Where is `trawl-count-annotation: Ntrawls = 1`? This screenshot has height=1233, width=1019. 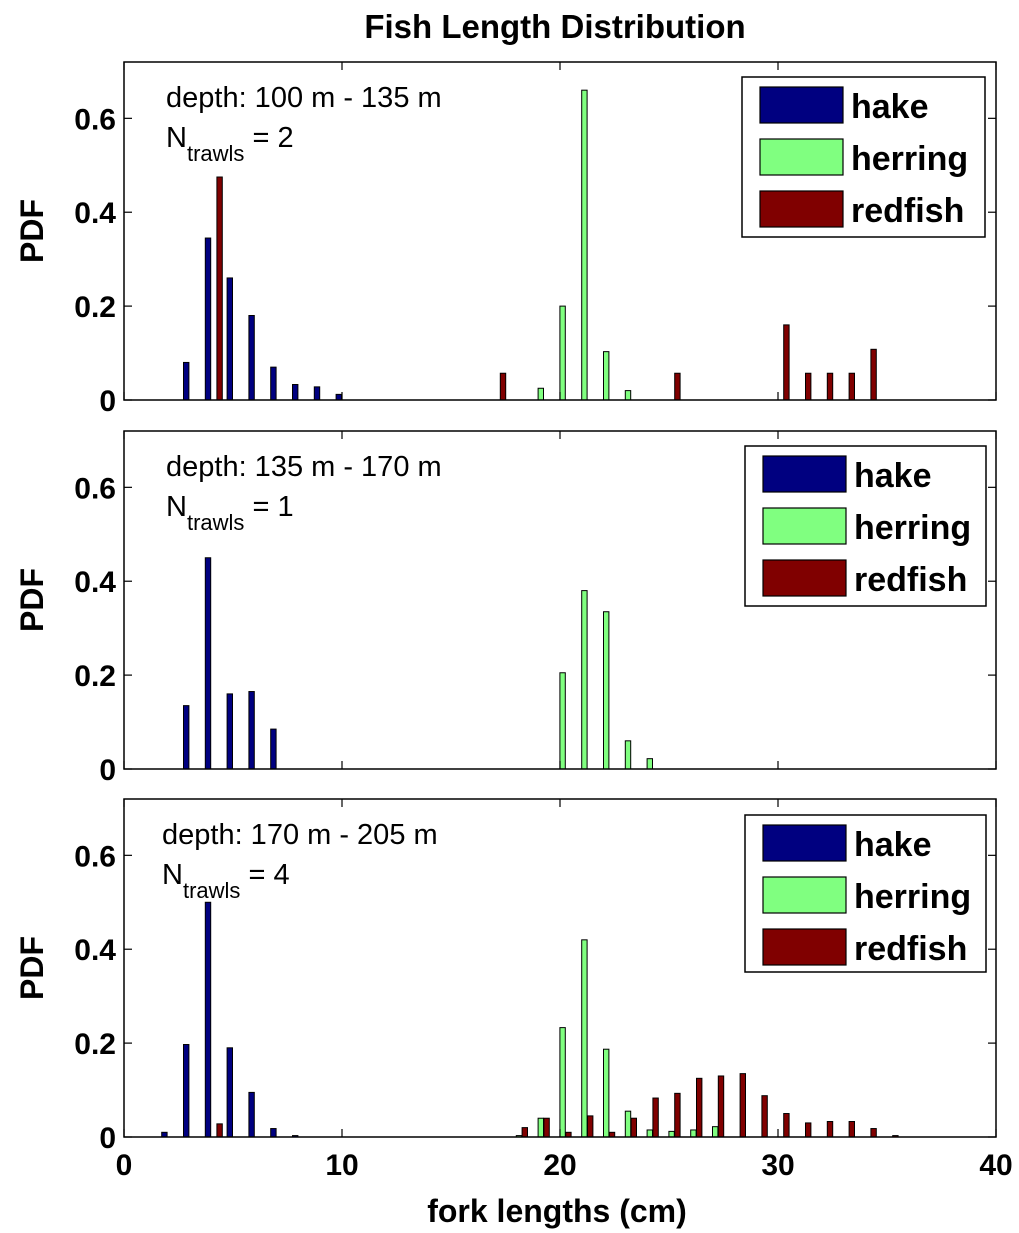 trawl-count-annotation: Ntrawls = 1 is located at coordinates (230, 513).